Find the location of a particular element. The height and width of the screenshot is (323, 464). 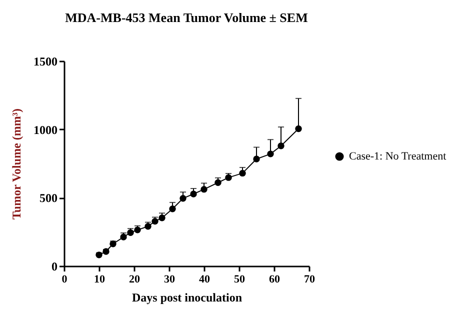

x-axis-title: Days post inoculation is located at coordinates (187, 297).